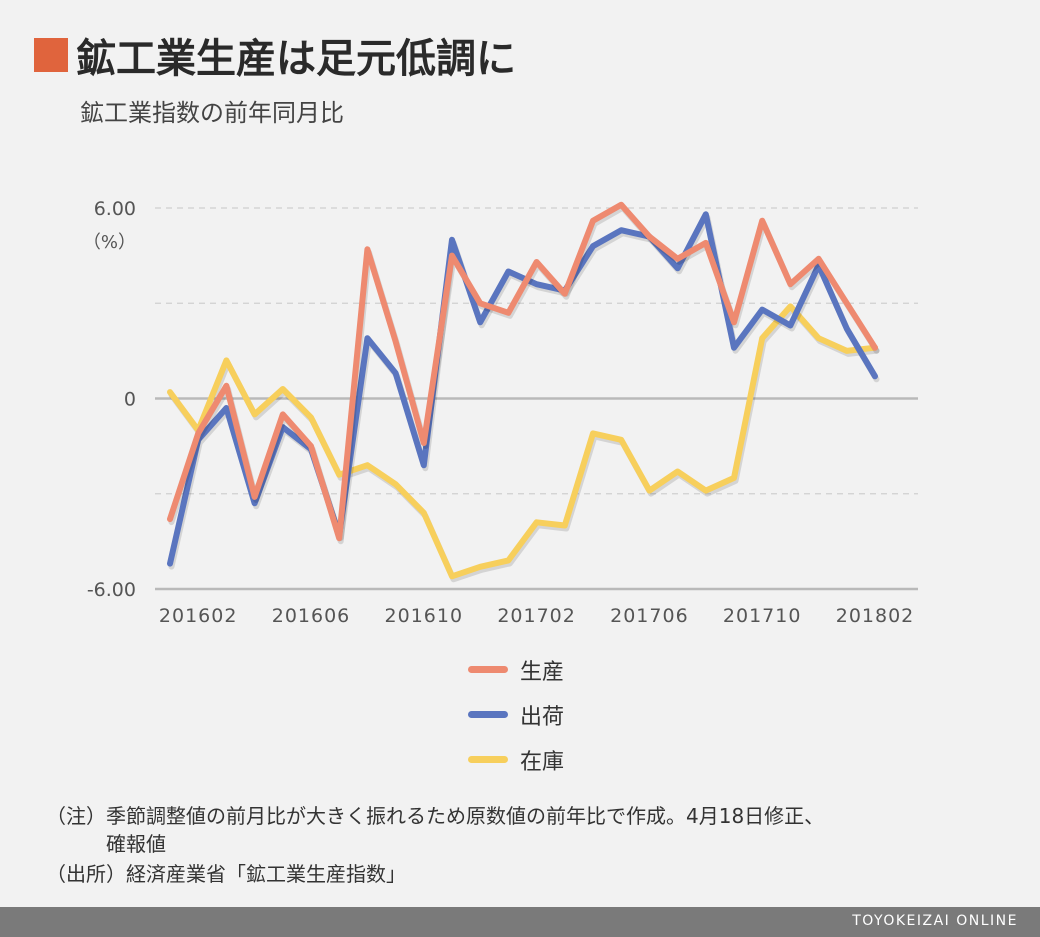 The image size is (1040, 937). Describe the element at coordinates (488, 669) in the screenshot. I see `legend-swatch-production` at that location.